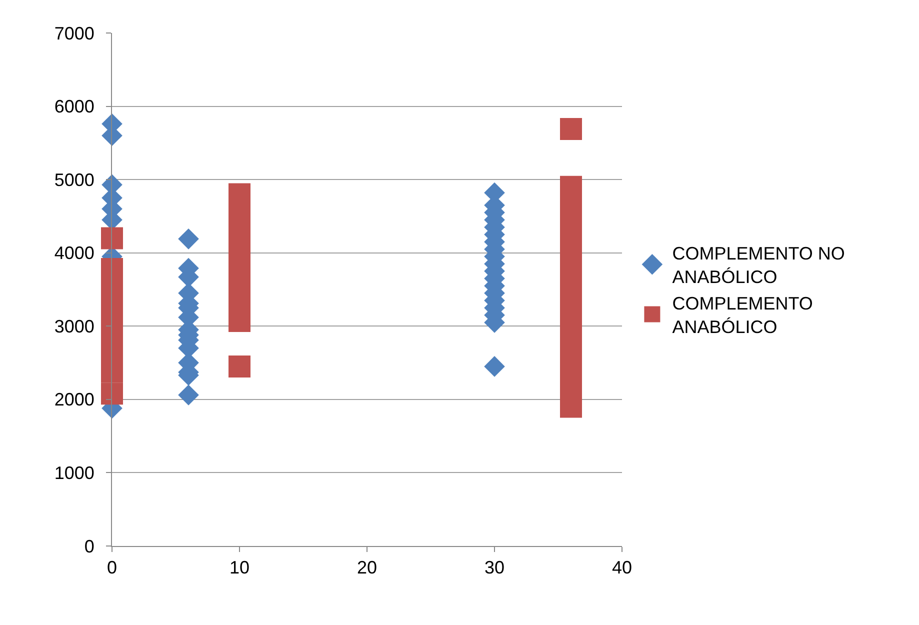 Image resolution: width=919 pixels, height=625 pixels. I want to click on y-tick-label: 1000, so click(74, 473).